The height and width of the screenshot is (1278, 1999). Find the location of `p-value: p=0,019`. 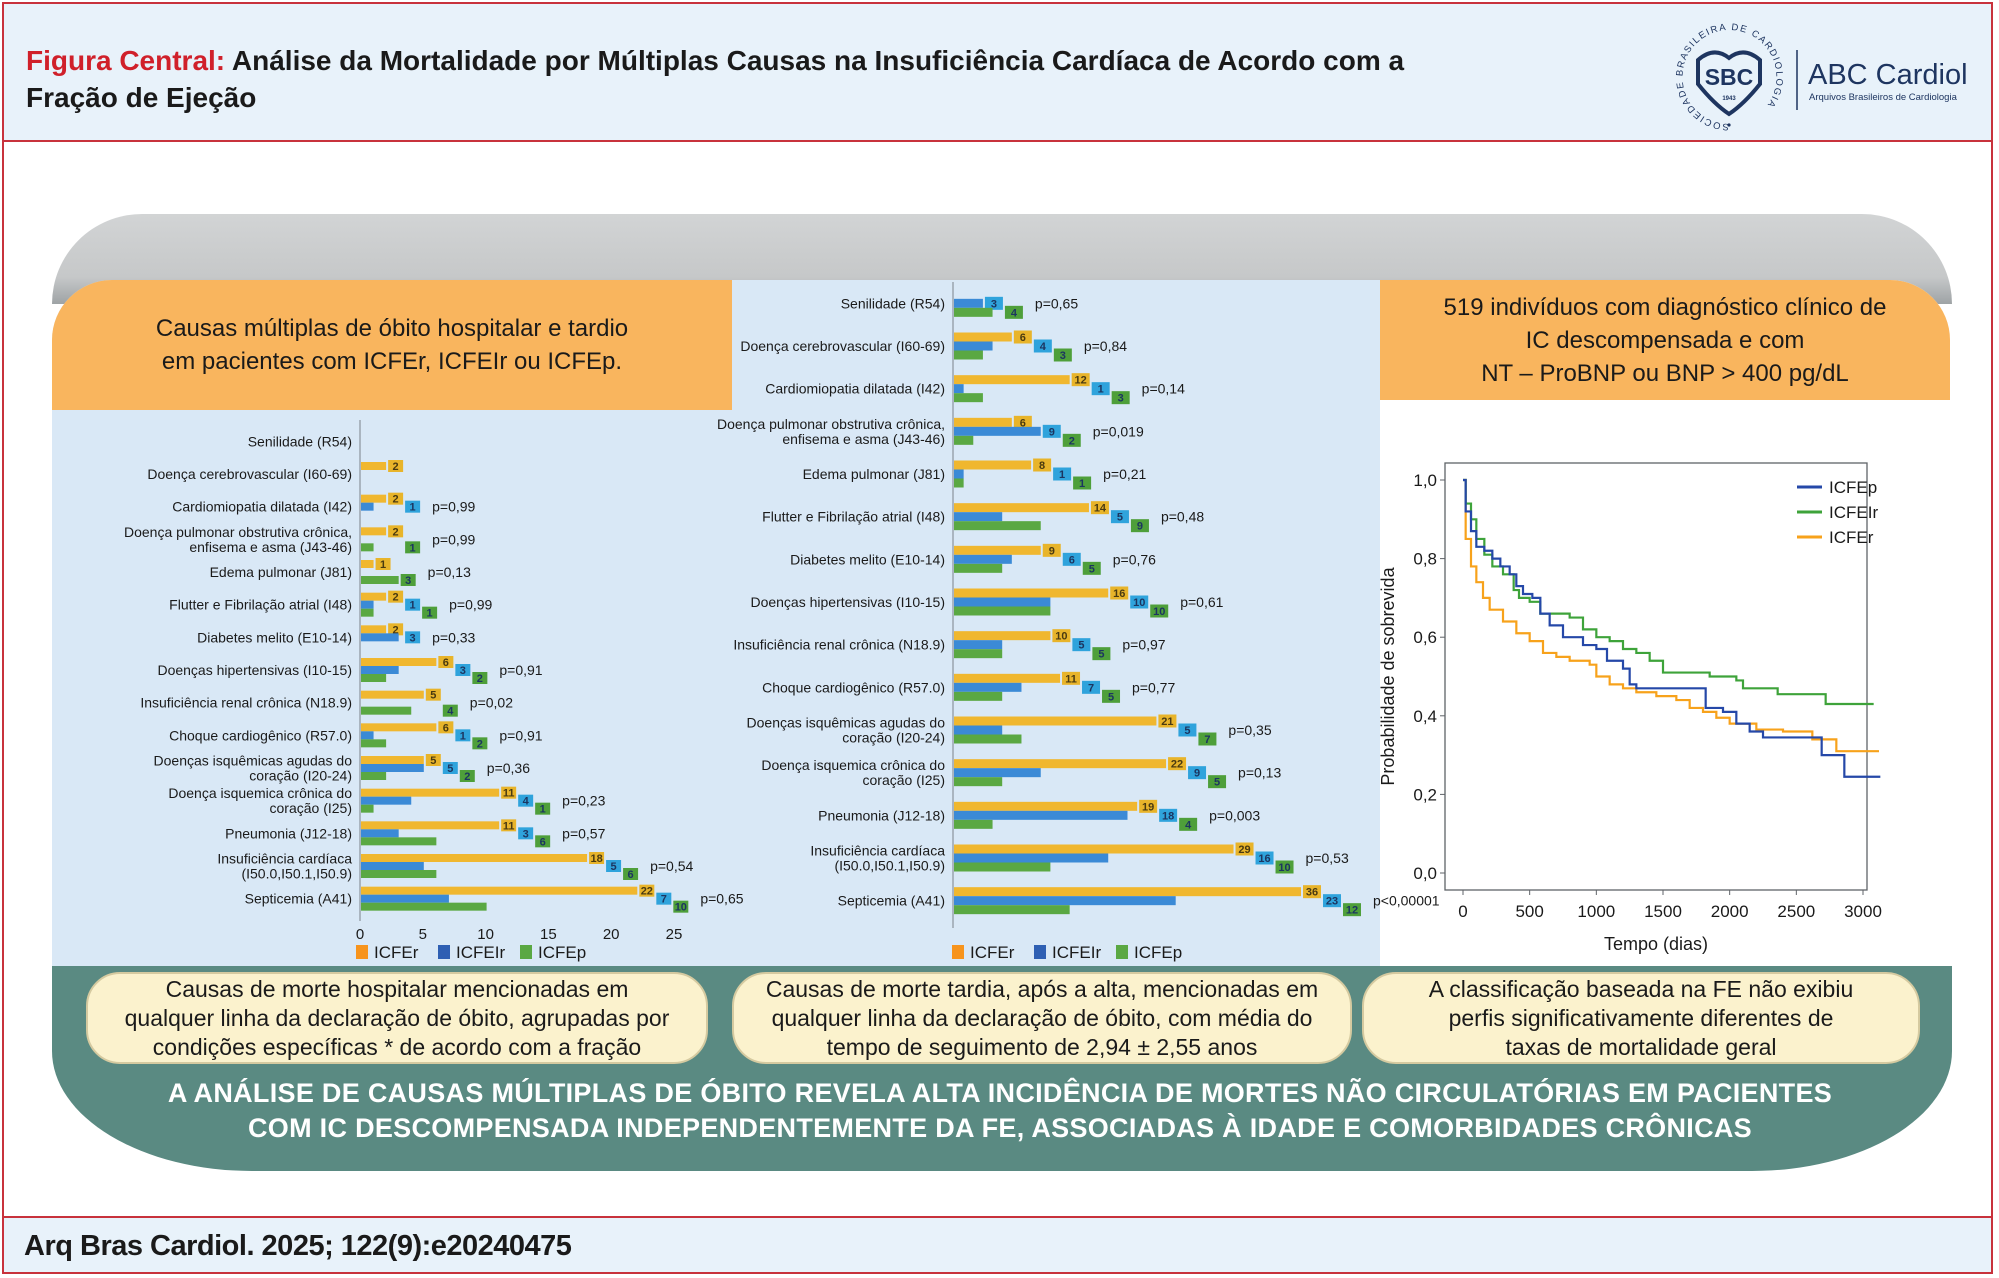

p-value: p=0,019 is located at coordinates (1118, 431).